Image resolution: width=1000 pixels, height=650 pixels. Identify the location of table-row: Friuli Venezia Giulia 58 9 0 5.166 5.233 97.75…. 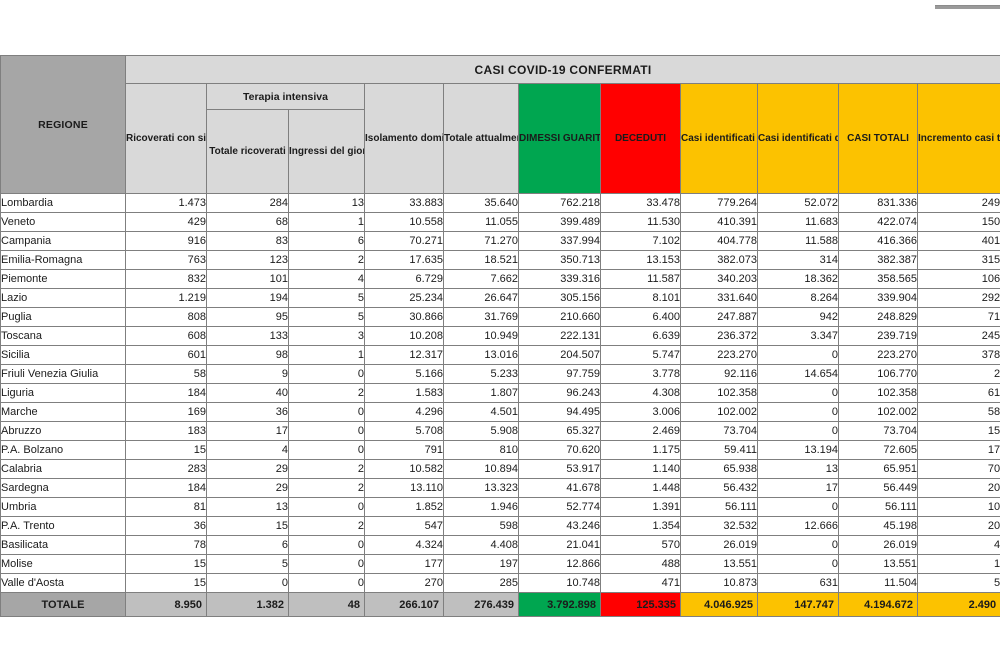
(500, 374).